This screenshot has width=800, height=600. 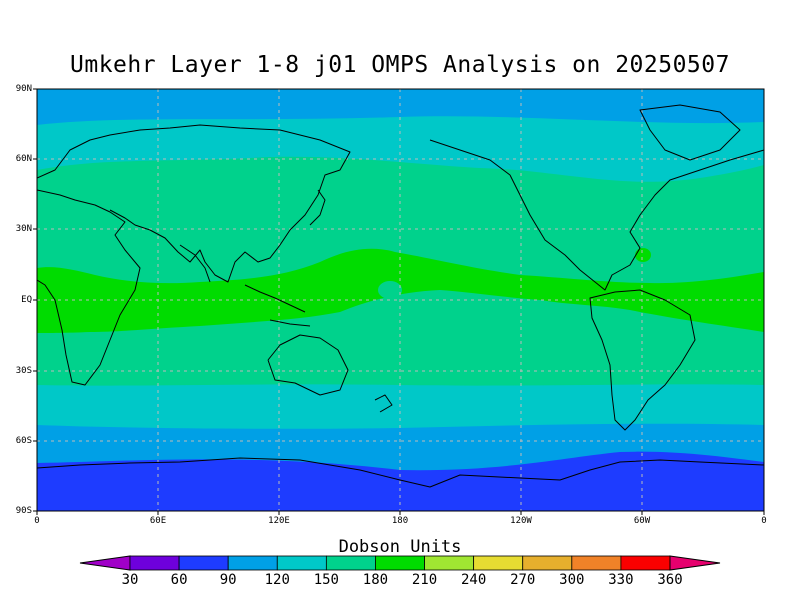 What do you see at coordinates (375, 580) in the screenshot?
I see `colorbar-label: 180` at bounding box center [375, 580].